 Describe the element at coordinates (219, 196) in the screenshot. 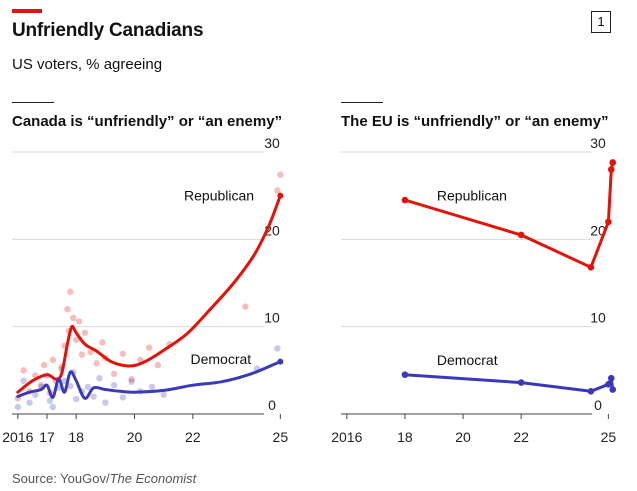

I see `panel-1-republican-label: Republican` at that location.